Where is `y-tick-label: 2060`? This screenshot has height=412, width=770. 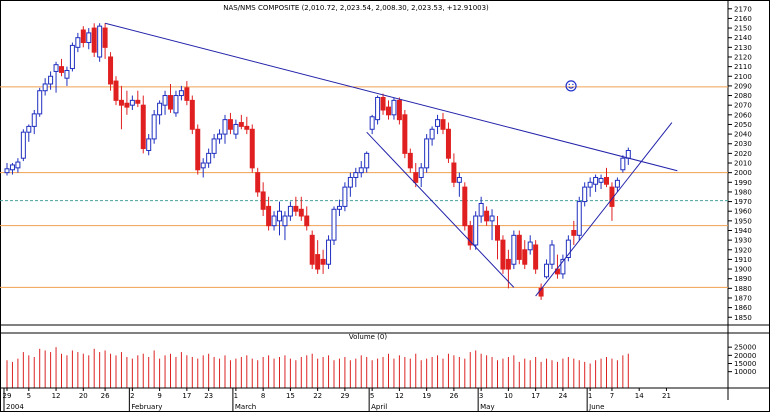 y-tick-label: 2060 is located at coordinates (743, 115).